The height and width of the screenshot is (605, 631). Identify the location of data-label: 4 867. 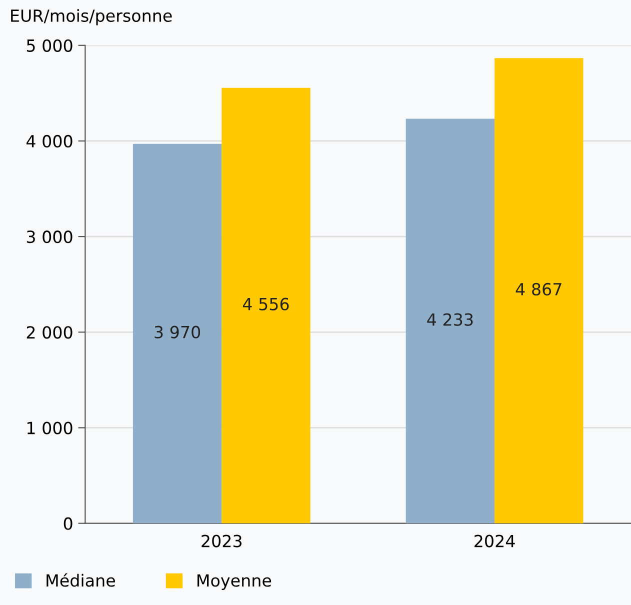
(539, 289).